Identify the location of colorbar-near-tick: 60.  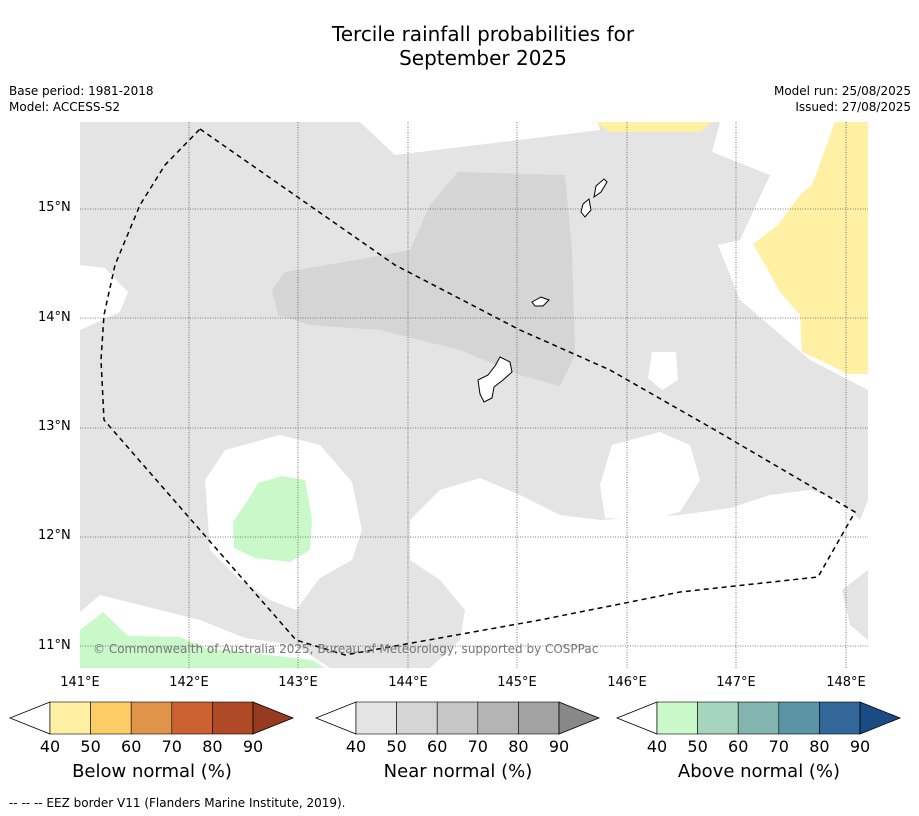
(437, 746).